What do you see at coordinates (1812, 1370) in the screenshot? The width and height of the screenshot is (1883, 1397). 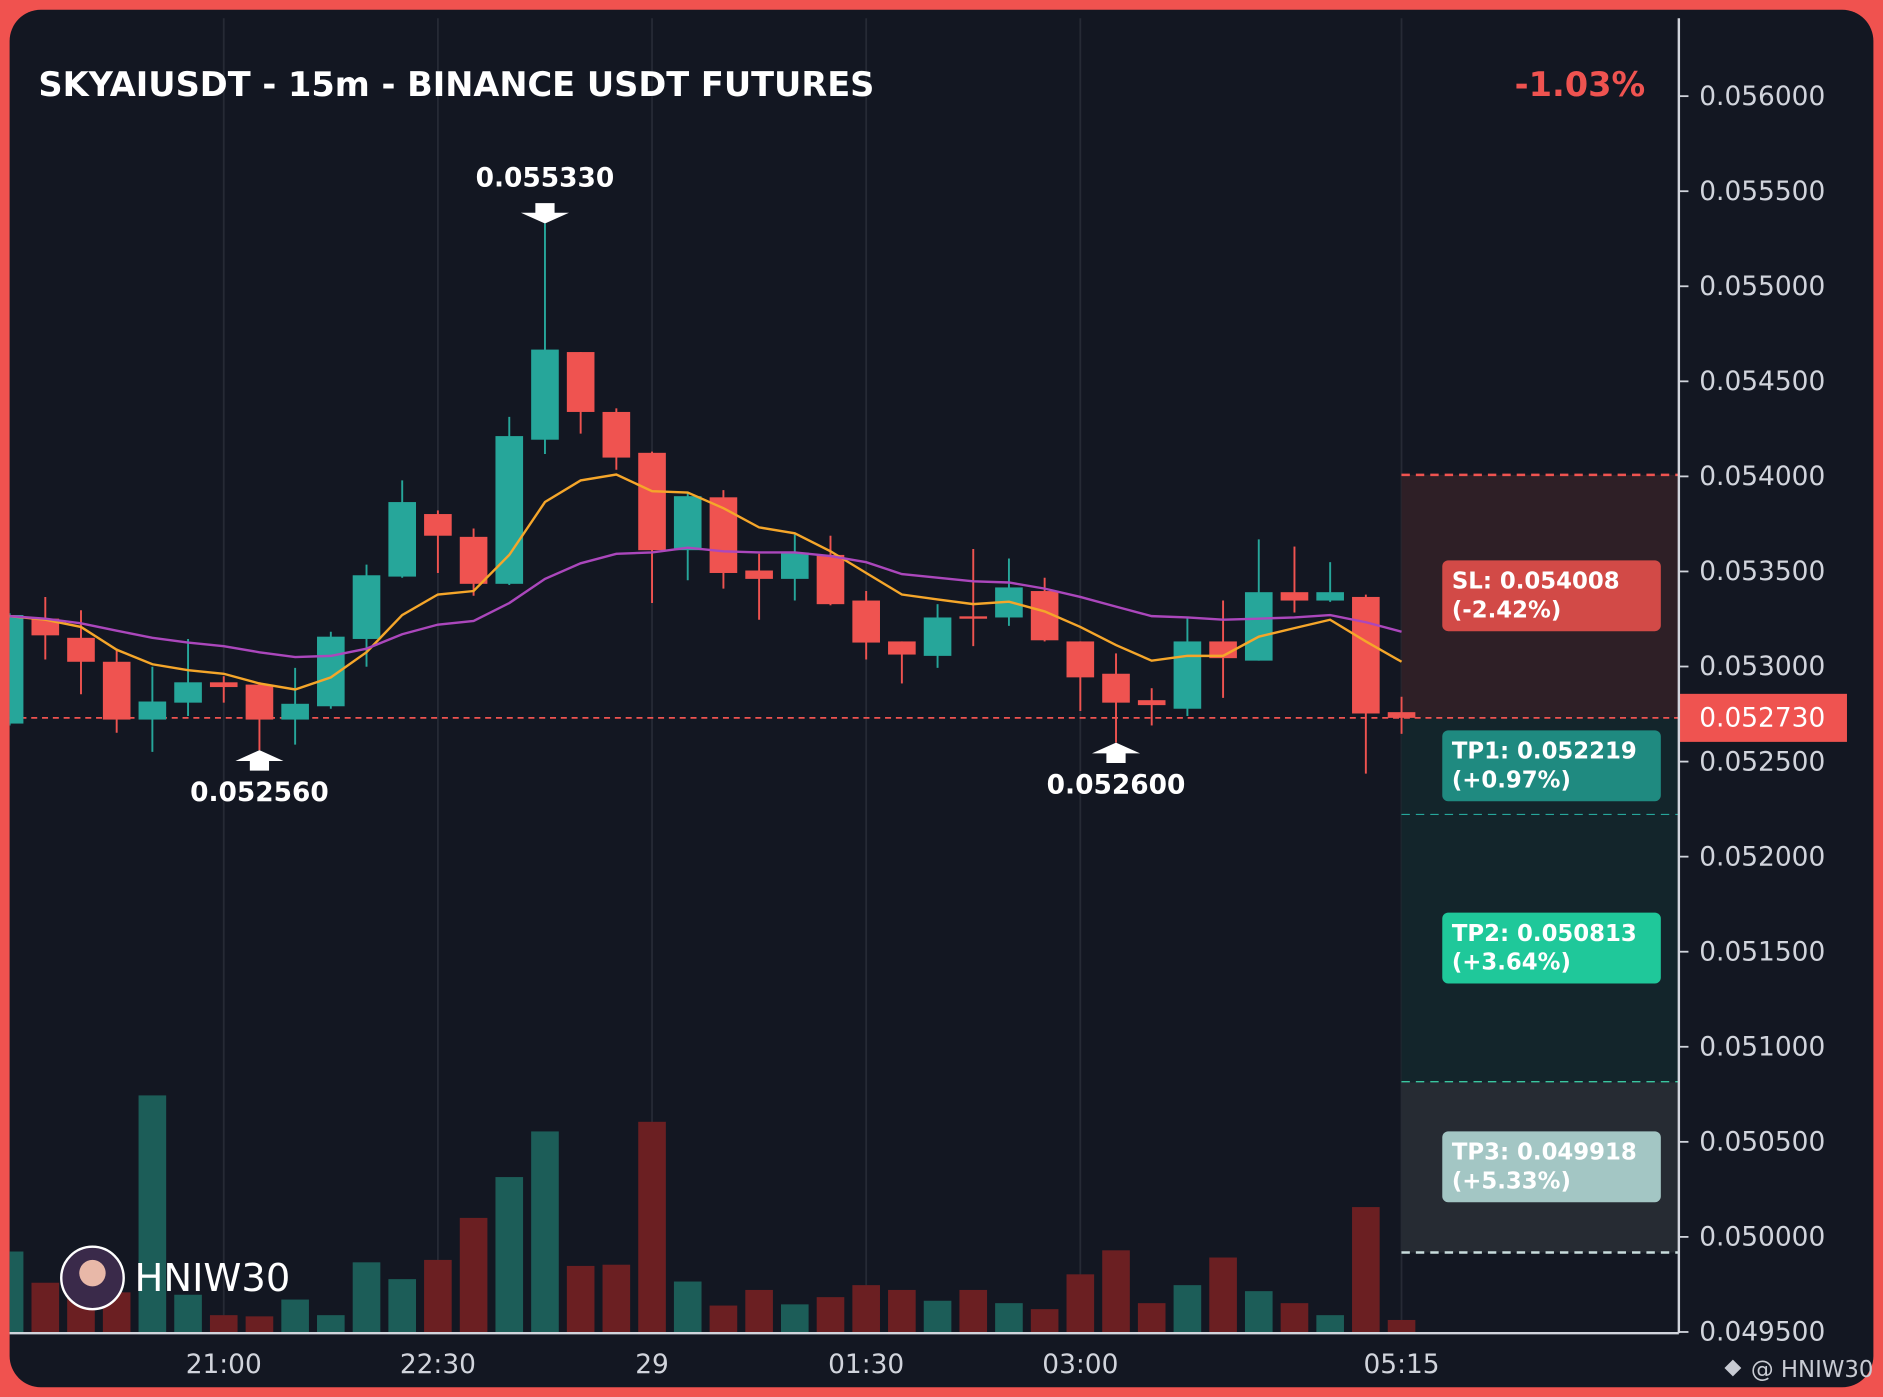 I see `credit: @ HNIW30` at bounding box center [1812, 1370].